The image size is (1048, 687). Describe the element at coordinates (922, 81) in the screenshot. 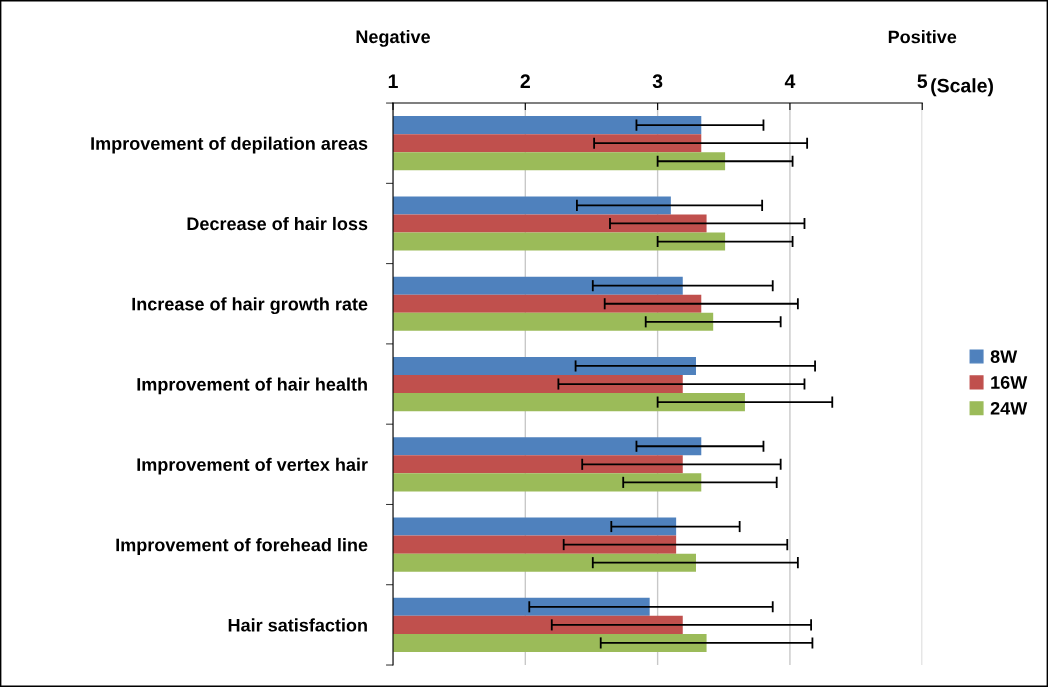

I see `x-tick-label: 5` at that location.